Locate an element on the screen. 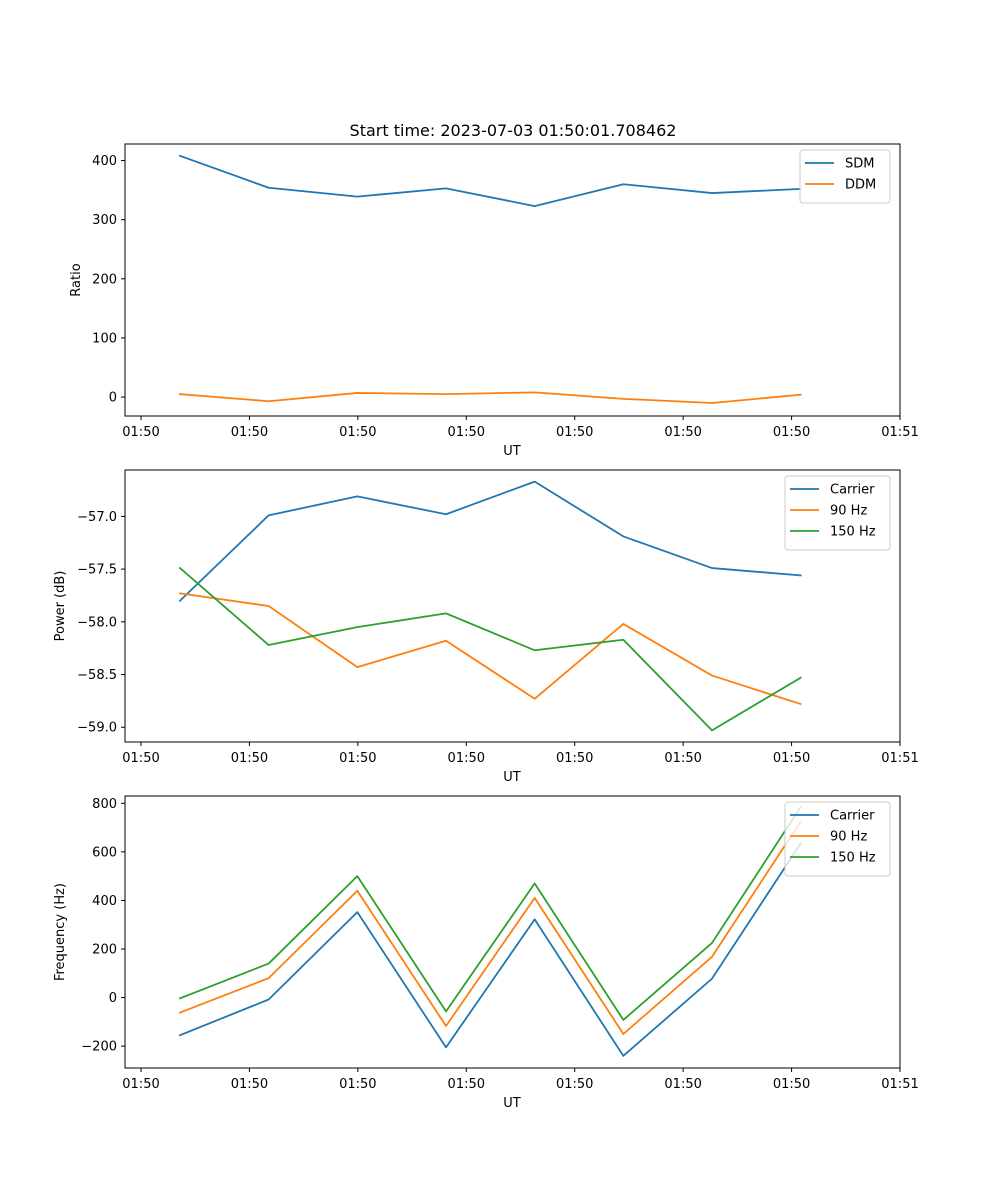  y-tick-label: −59.0 is located at coordinates (97, 728).